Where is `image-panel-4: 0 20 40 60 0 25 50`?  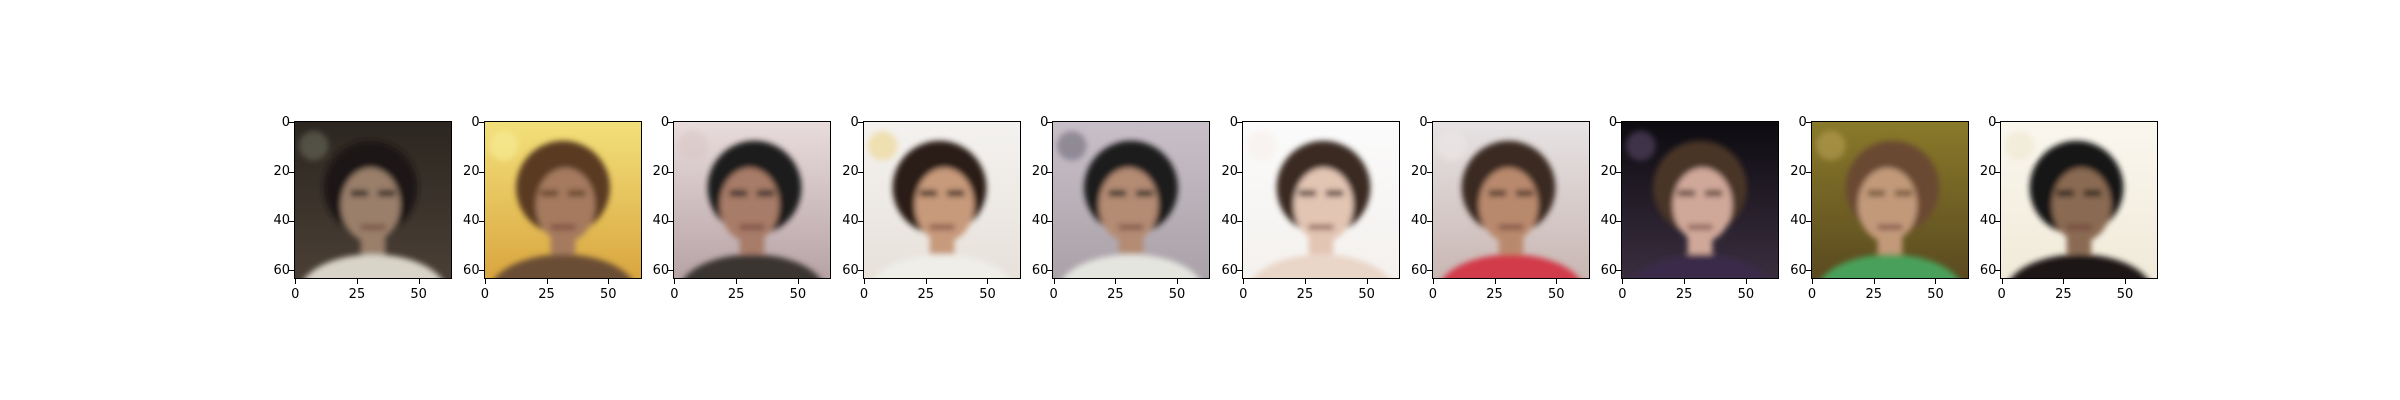 image-panel-4: 0 20 40 60 0 25 50 is located at coordinates (943, 160).